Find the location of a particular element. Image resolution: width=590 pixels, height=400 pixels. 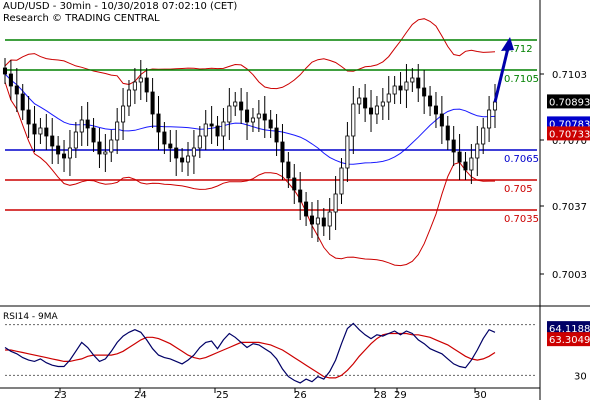

level-label-support: 0.7035 is located at coordinates (521, 219).